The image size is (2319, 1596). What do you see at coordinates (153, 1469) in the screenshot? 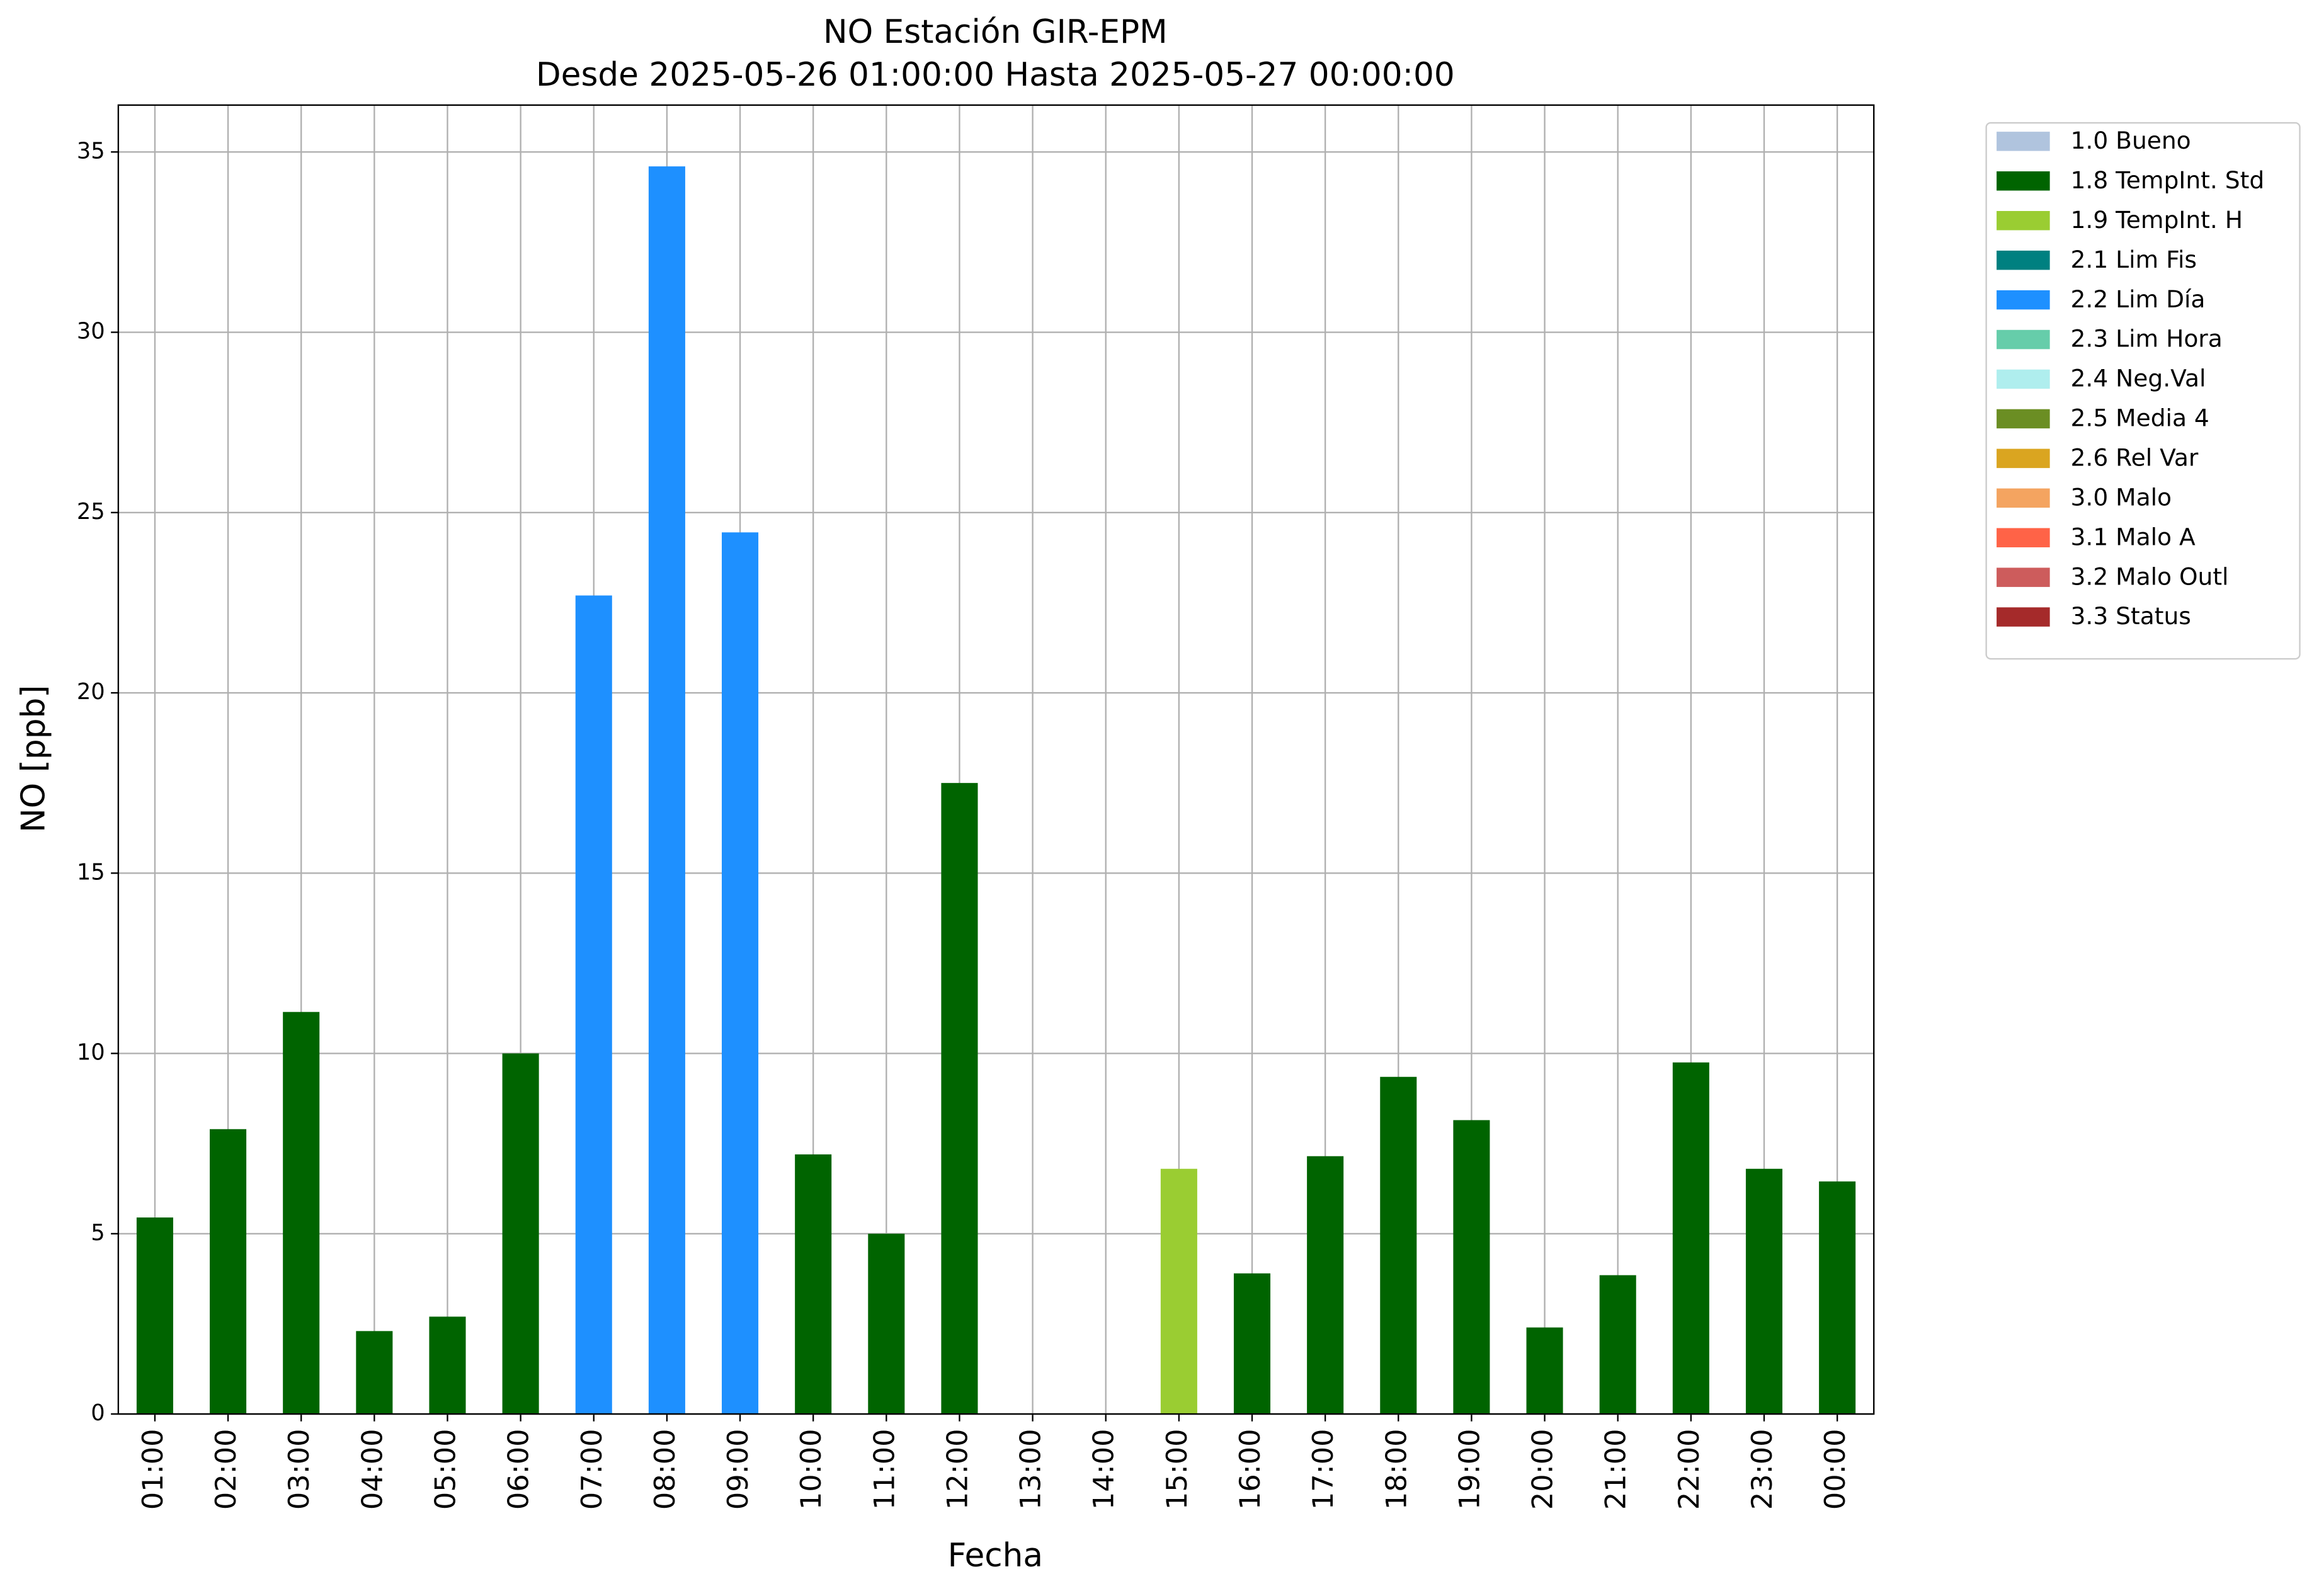
I see `x-tick-label: 01:00` at bounding box center [153, 1469].